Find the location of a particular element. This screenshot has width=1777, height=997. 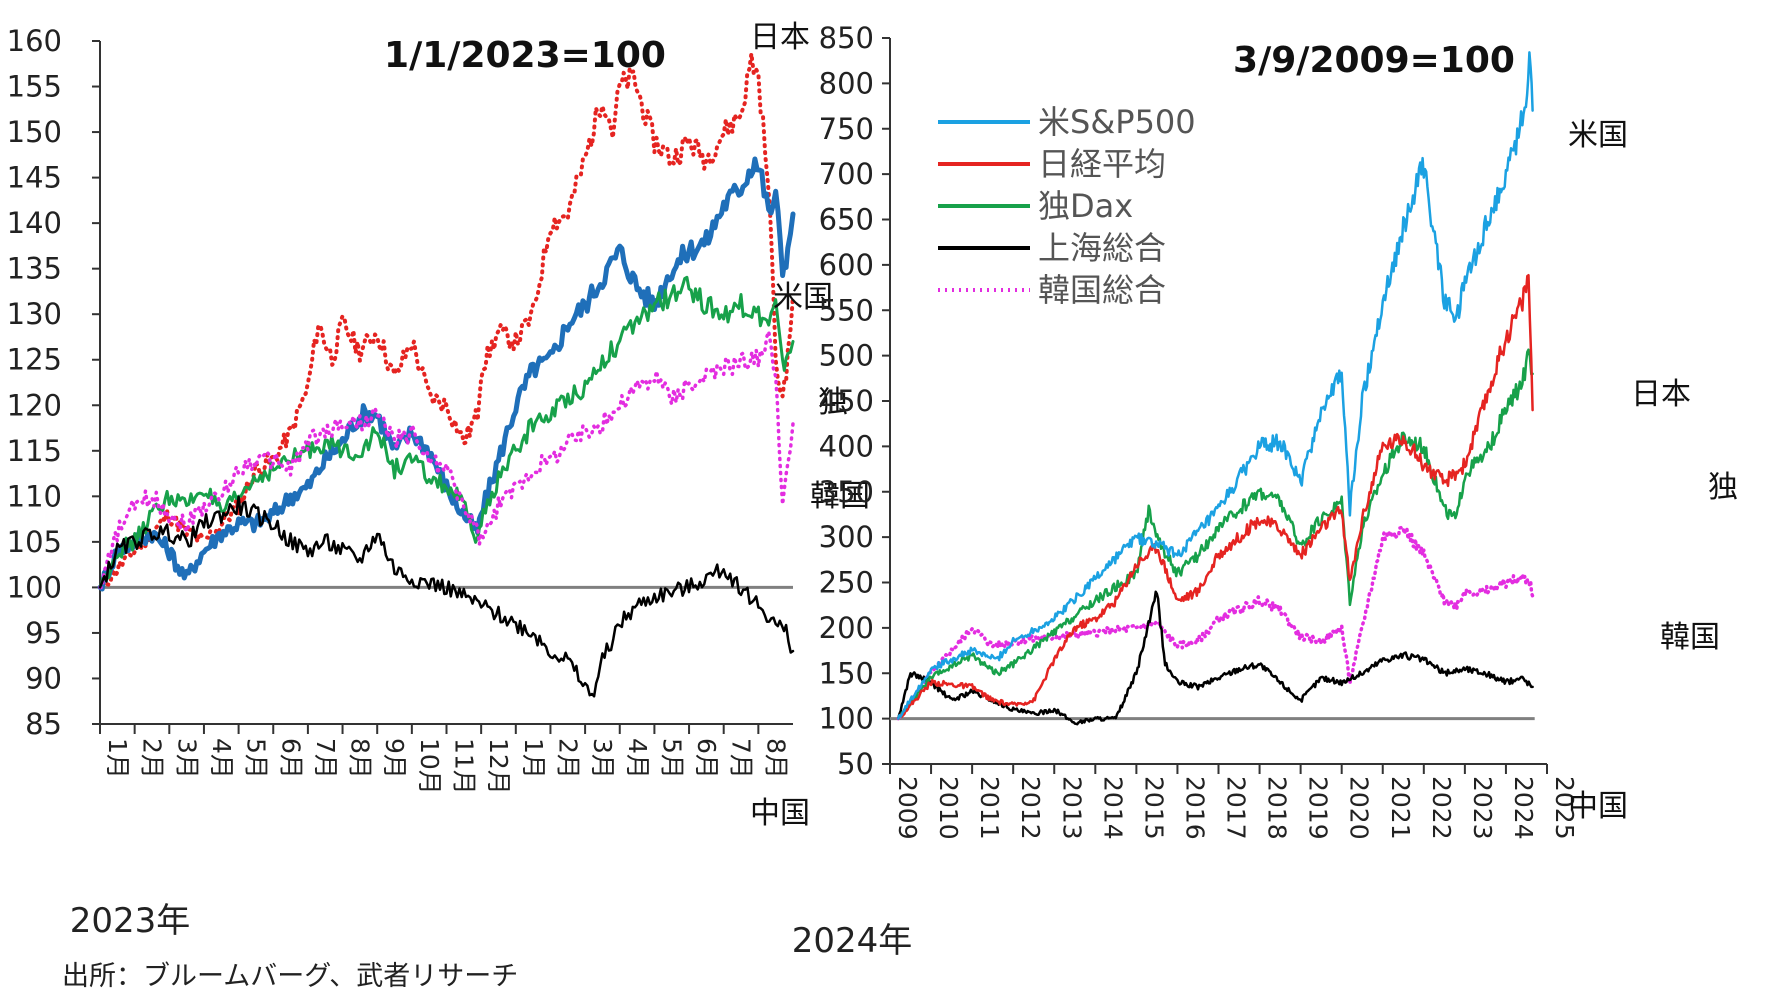

right-y-tick-label: 850 is located at coordinates (846, 38).